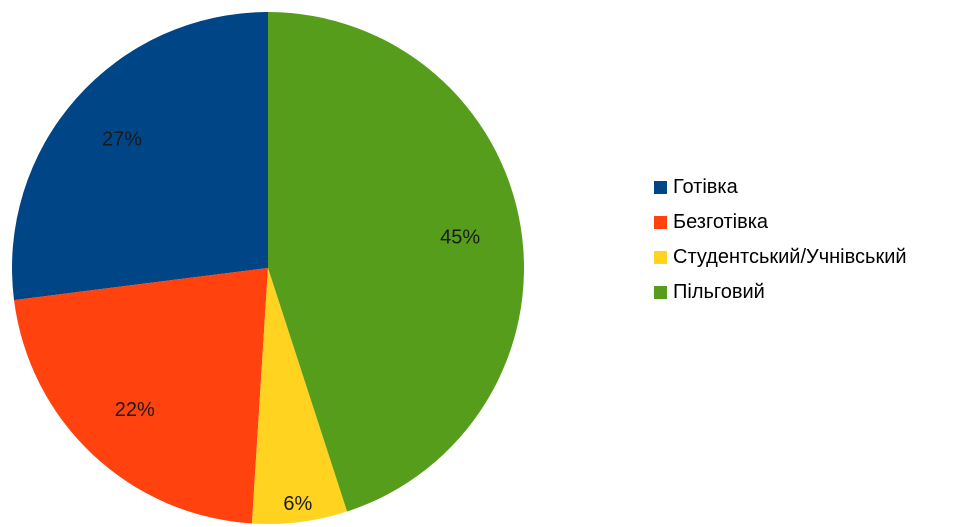  I want to click on pie-slice-student, so click(299, 396).